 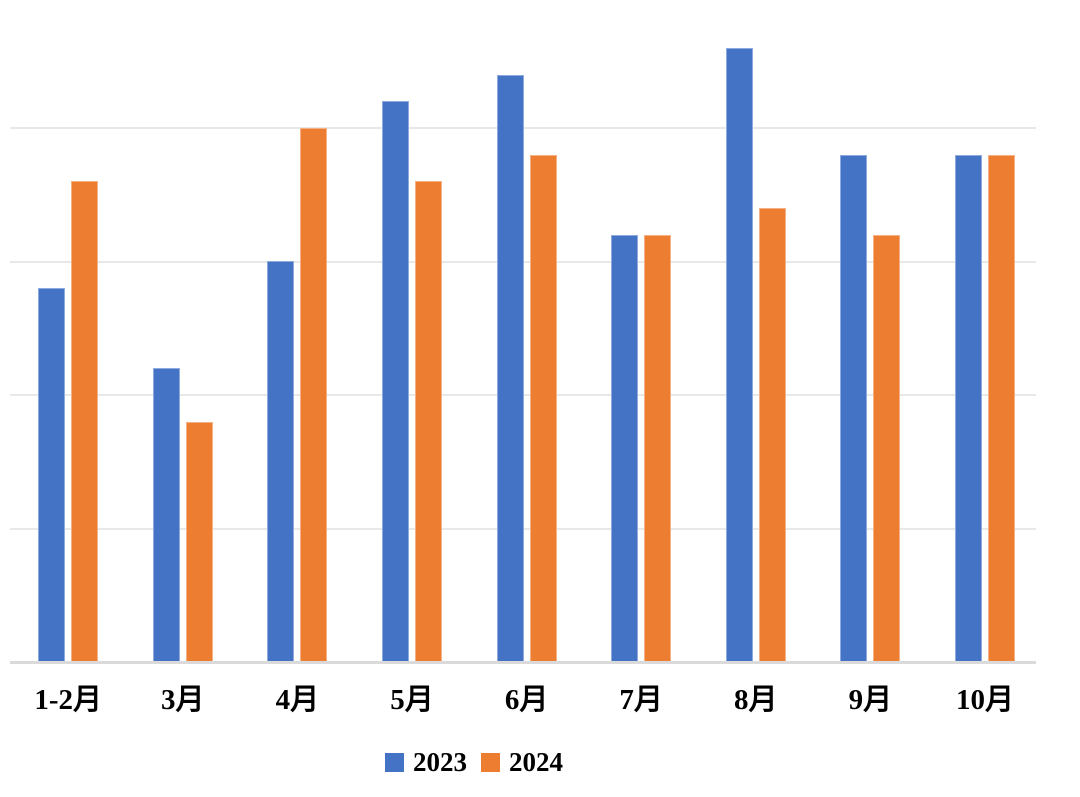 What do you see at coordinates (536, 762) in the screenshot?
I see `legend-label-2024: 2024` at bounding box center [536, 762].